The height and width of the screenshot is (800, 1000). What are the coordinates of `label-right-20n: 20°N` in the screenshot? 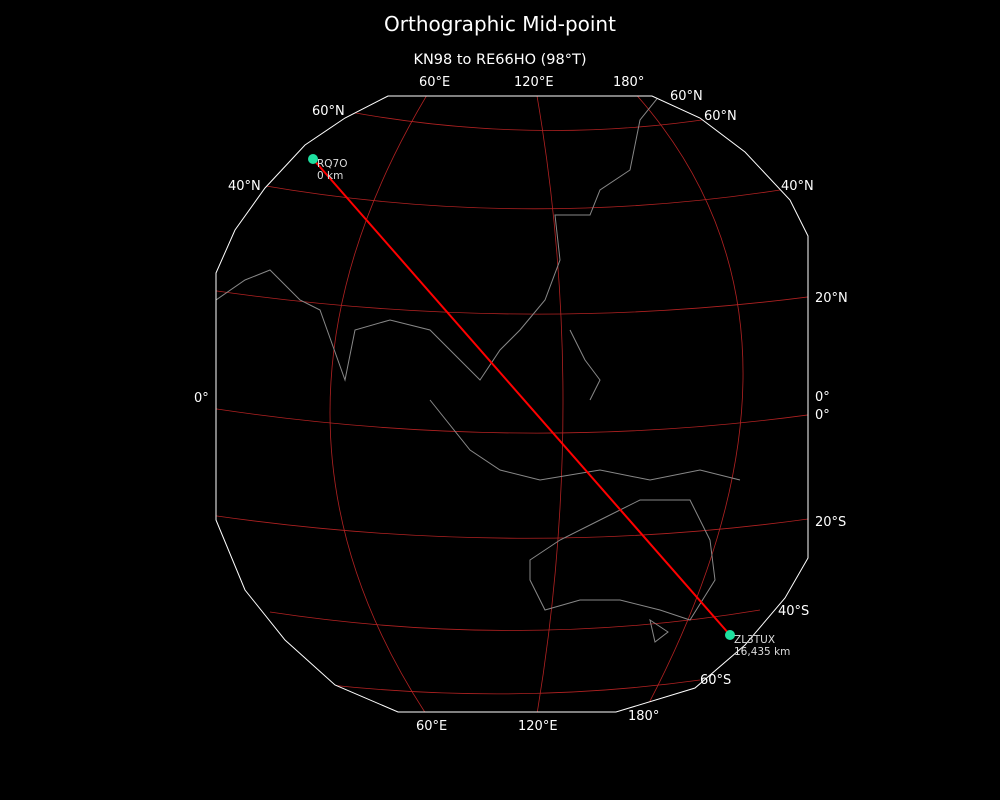 It's located at (831, 298).